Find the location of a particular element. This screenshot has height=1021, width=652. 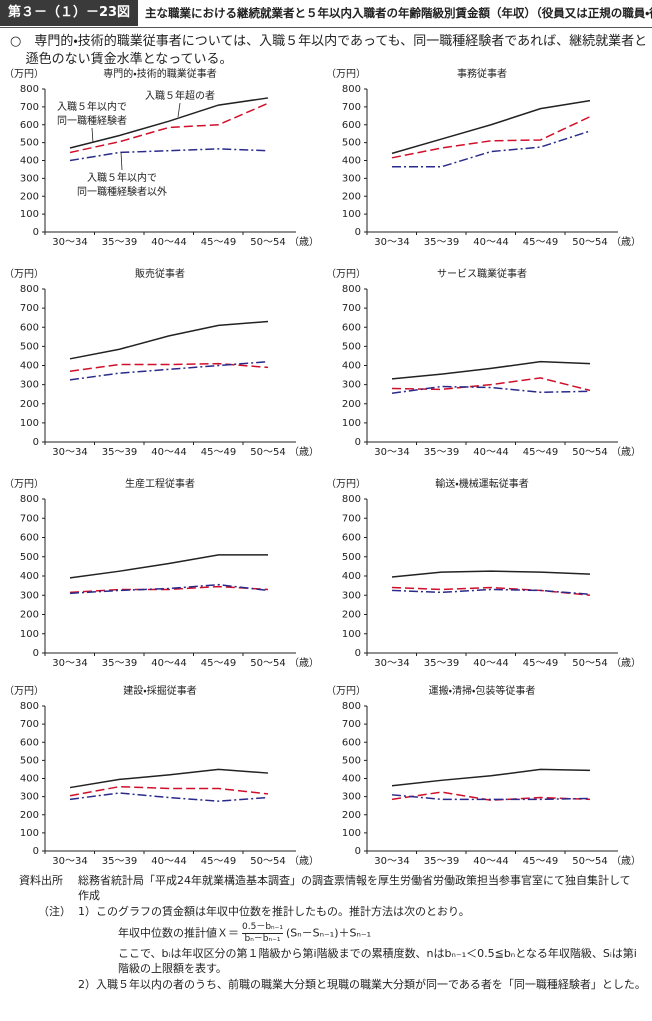

fraction: 0.5－bₙ₋₁ bₙ－bₙ₋₁ is located at coordinates (262, 933).